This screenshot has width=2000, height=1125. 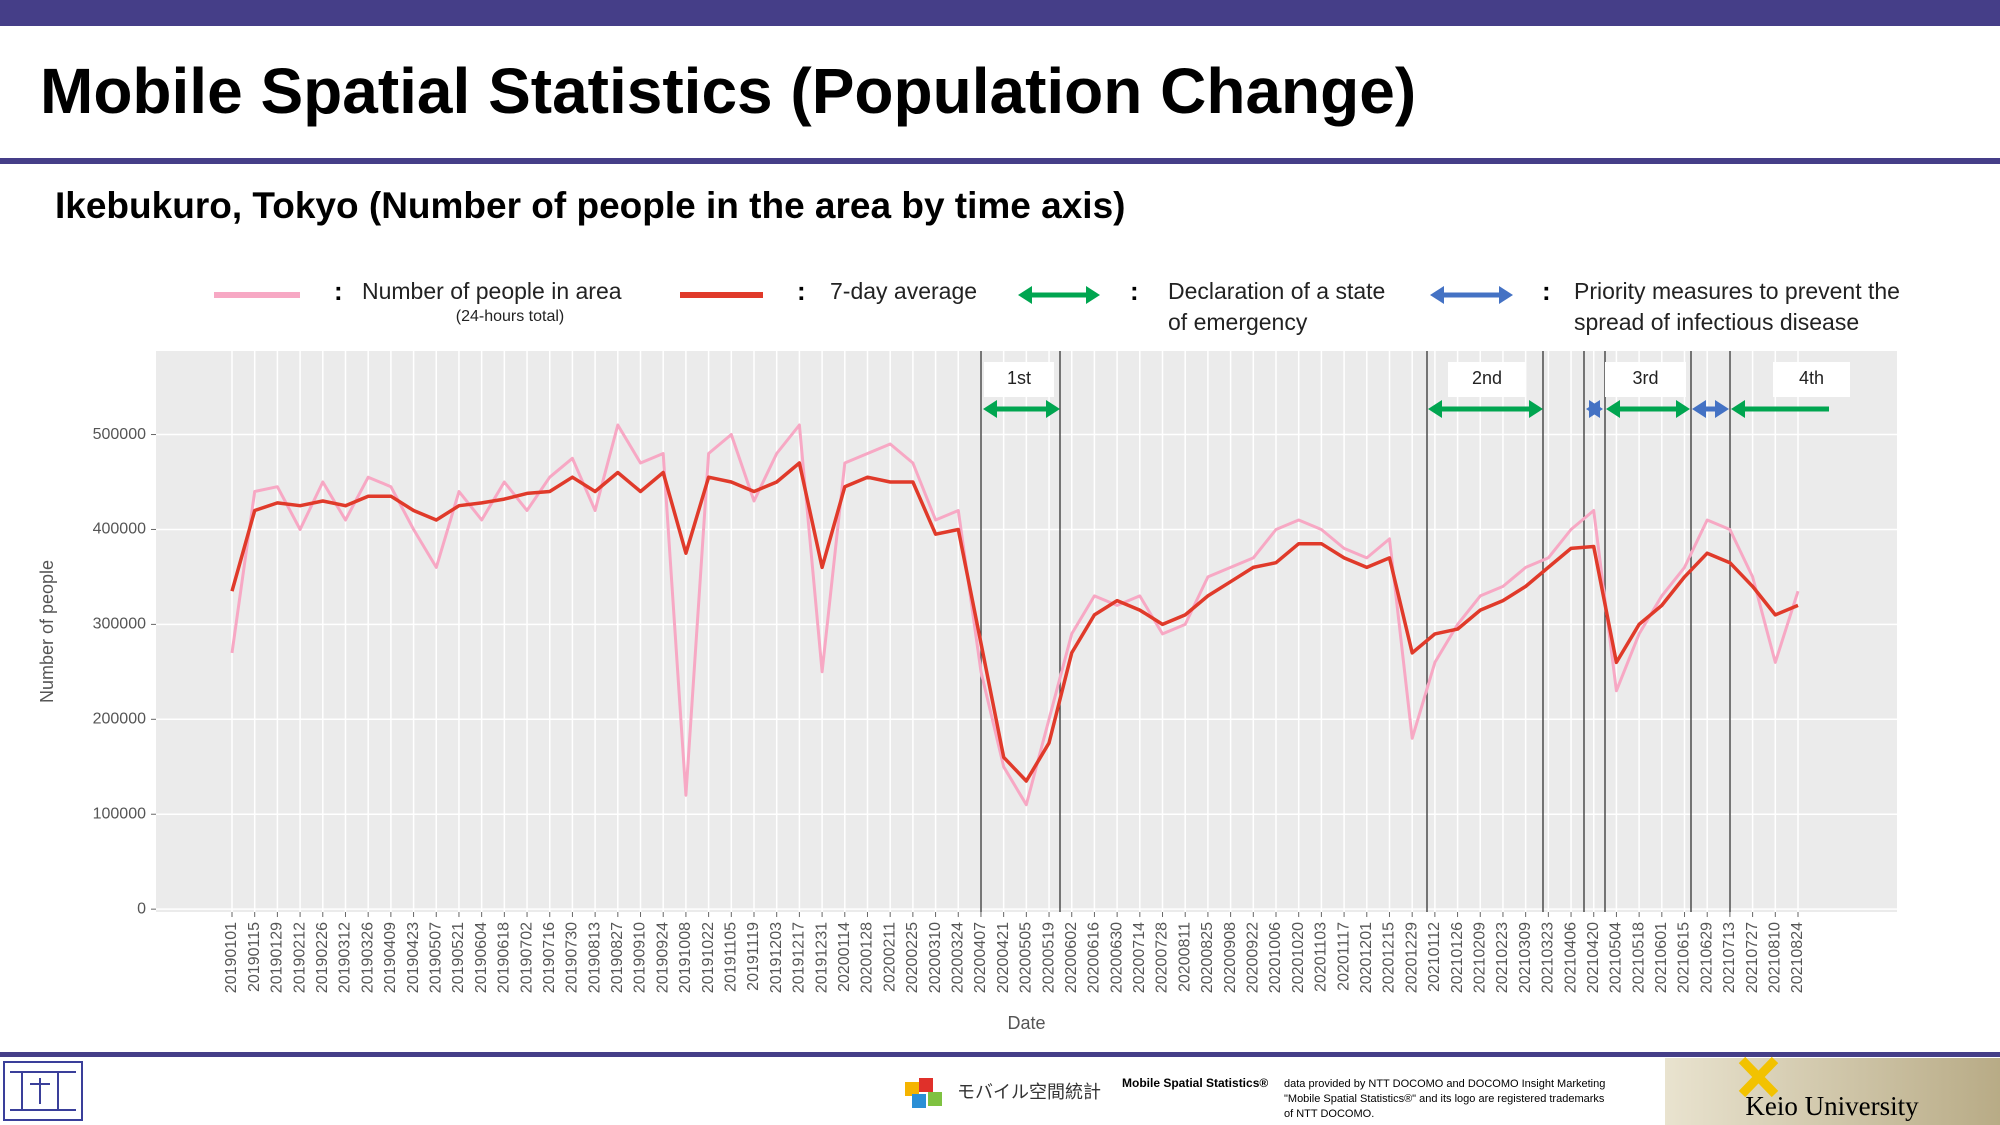 I want to click on x-tick-label: 20200602, so click(x=1071, y=957).